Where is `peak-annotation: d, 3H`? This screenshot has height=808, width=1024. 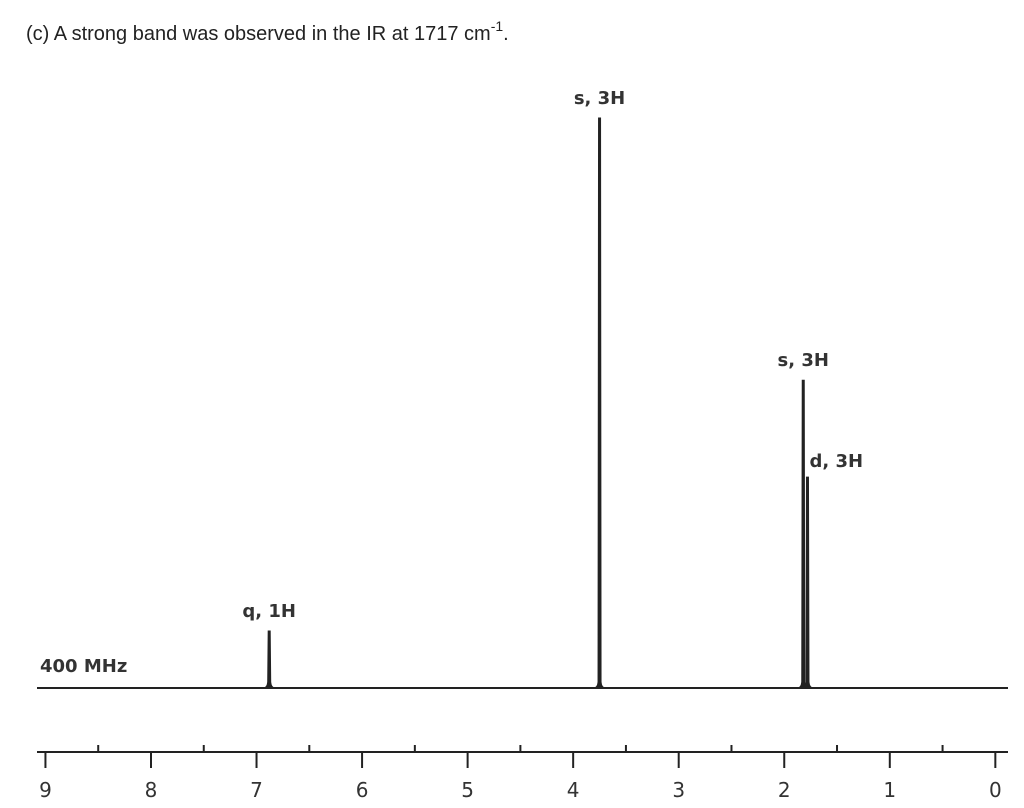 peak-annotation: d, 3H is located at coordinates (836, 461).